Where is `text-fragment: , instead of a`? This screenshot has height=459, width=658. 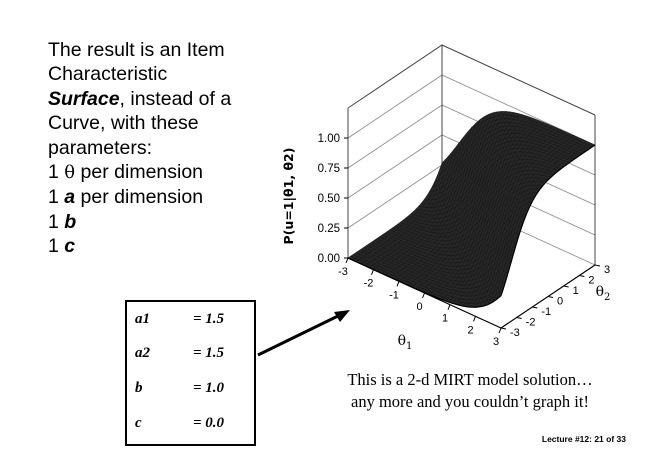
text-fragment: , instead of a is located at coordinates (175, 98).